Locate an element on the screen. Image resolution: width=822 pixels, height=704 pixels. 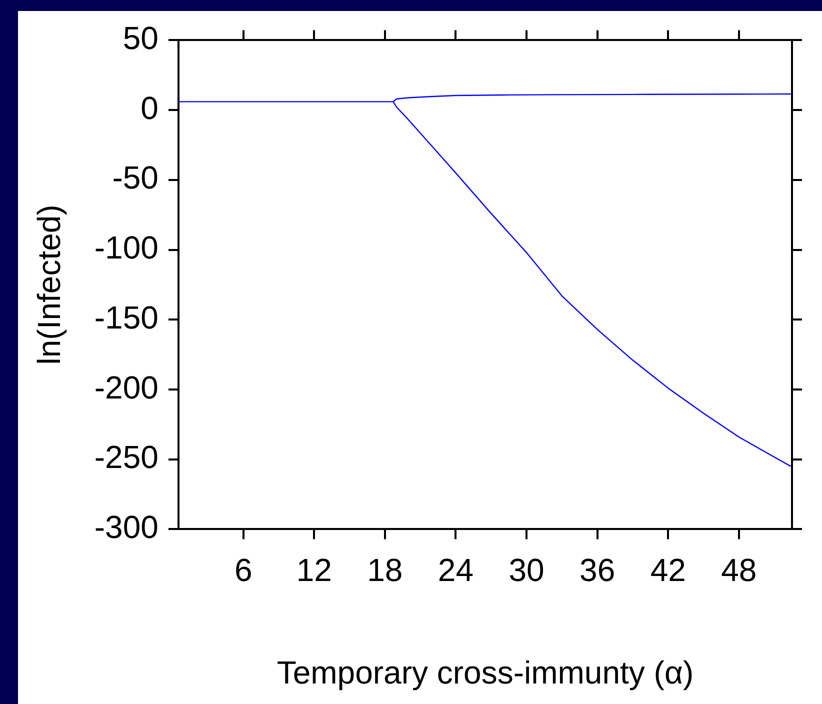
y-axis-title: ln(Infected) is located at coordinates (49, 284).